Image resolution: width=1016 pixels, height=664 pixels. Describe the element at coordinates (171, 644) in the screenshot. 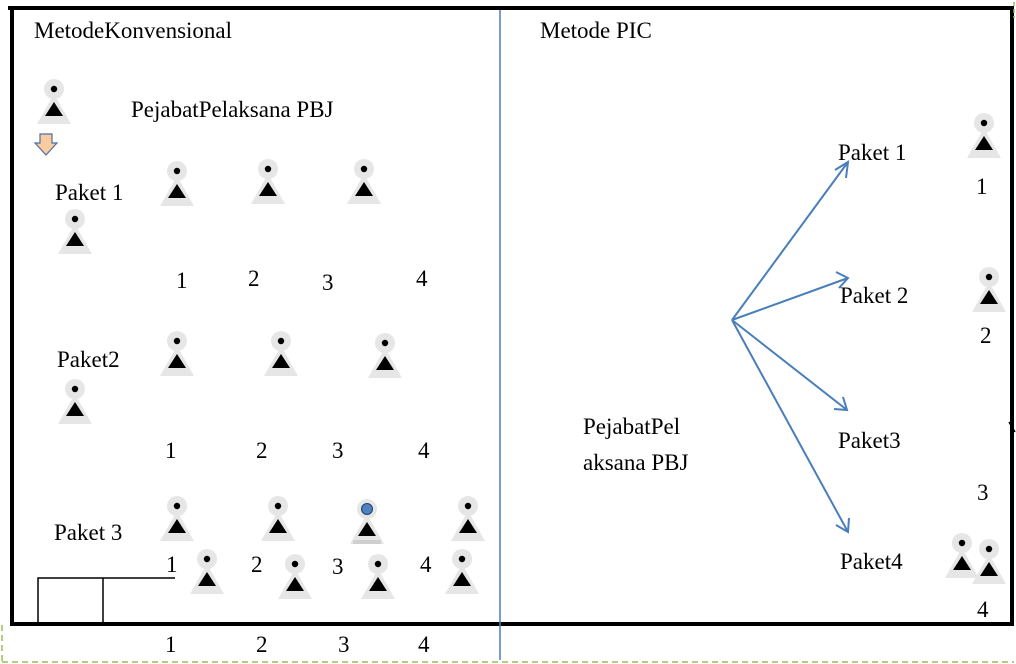

I see `bottom-number-1: 1` at that location.